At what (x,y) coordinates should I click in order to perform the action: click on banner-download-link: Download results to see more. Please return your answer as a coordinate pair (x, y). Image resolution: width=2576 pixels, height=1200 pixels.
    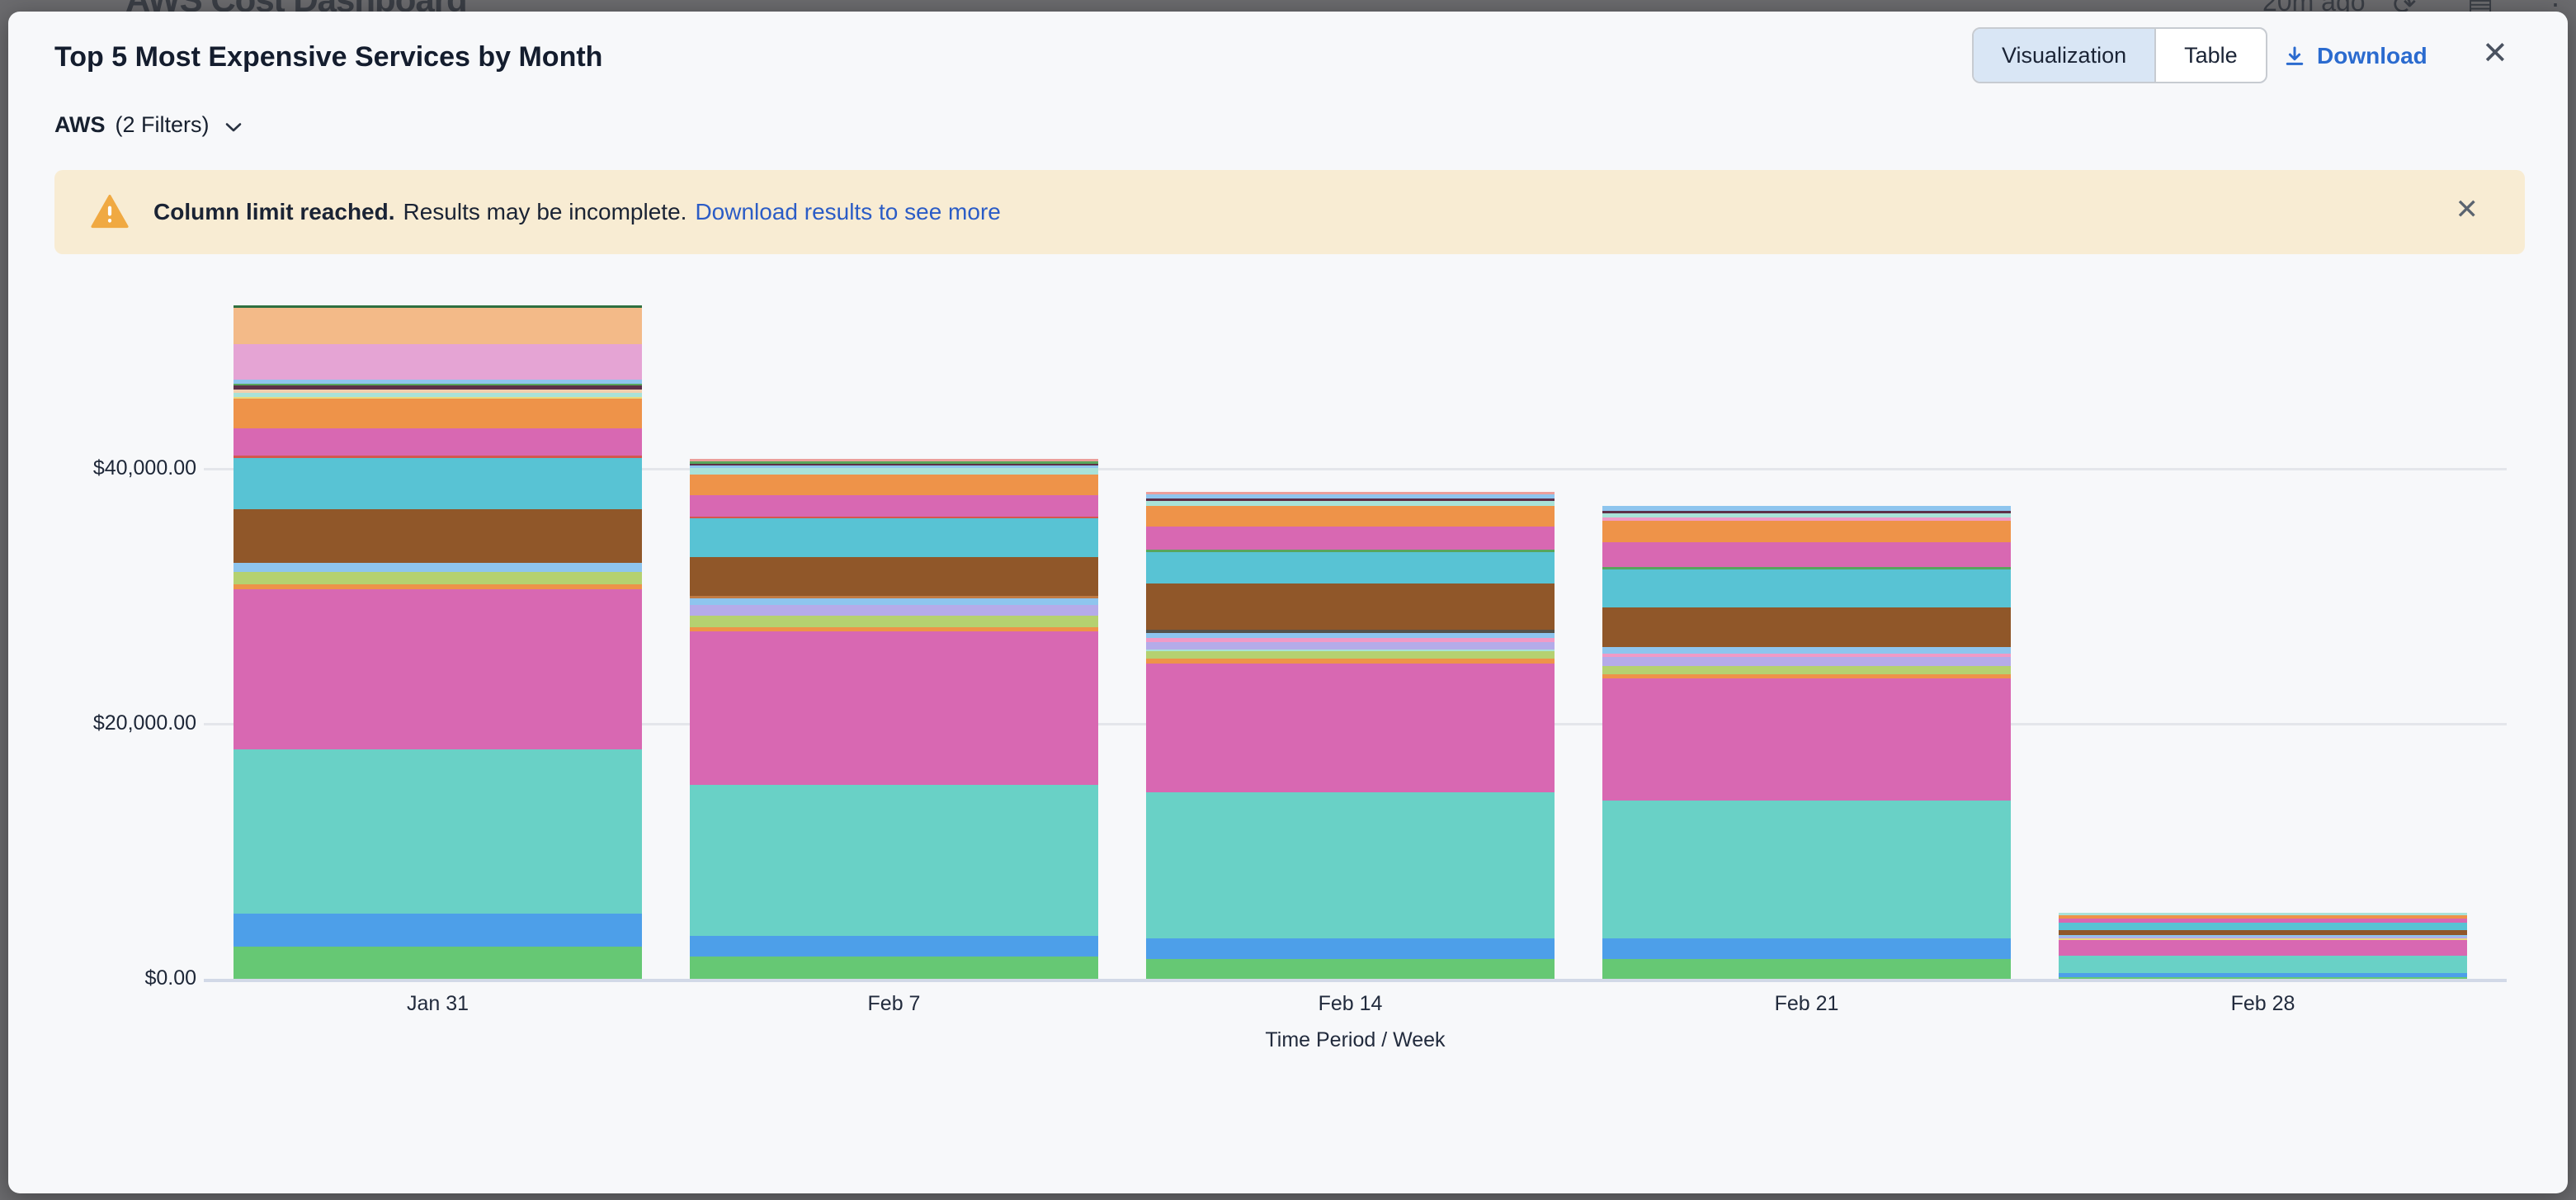
    Looking at the image, I should click on (848, 211).